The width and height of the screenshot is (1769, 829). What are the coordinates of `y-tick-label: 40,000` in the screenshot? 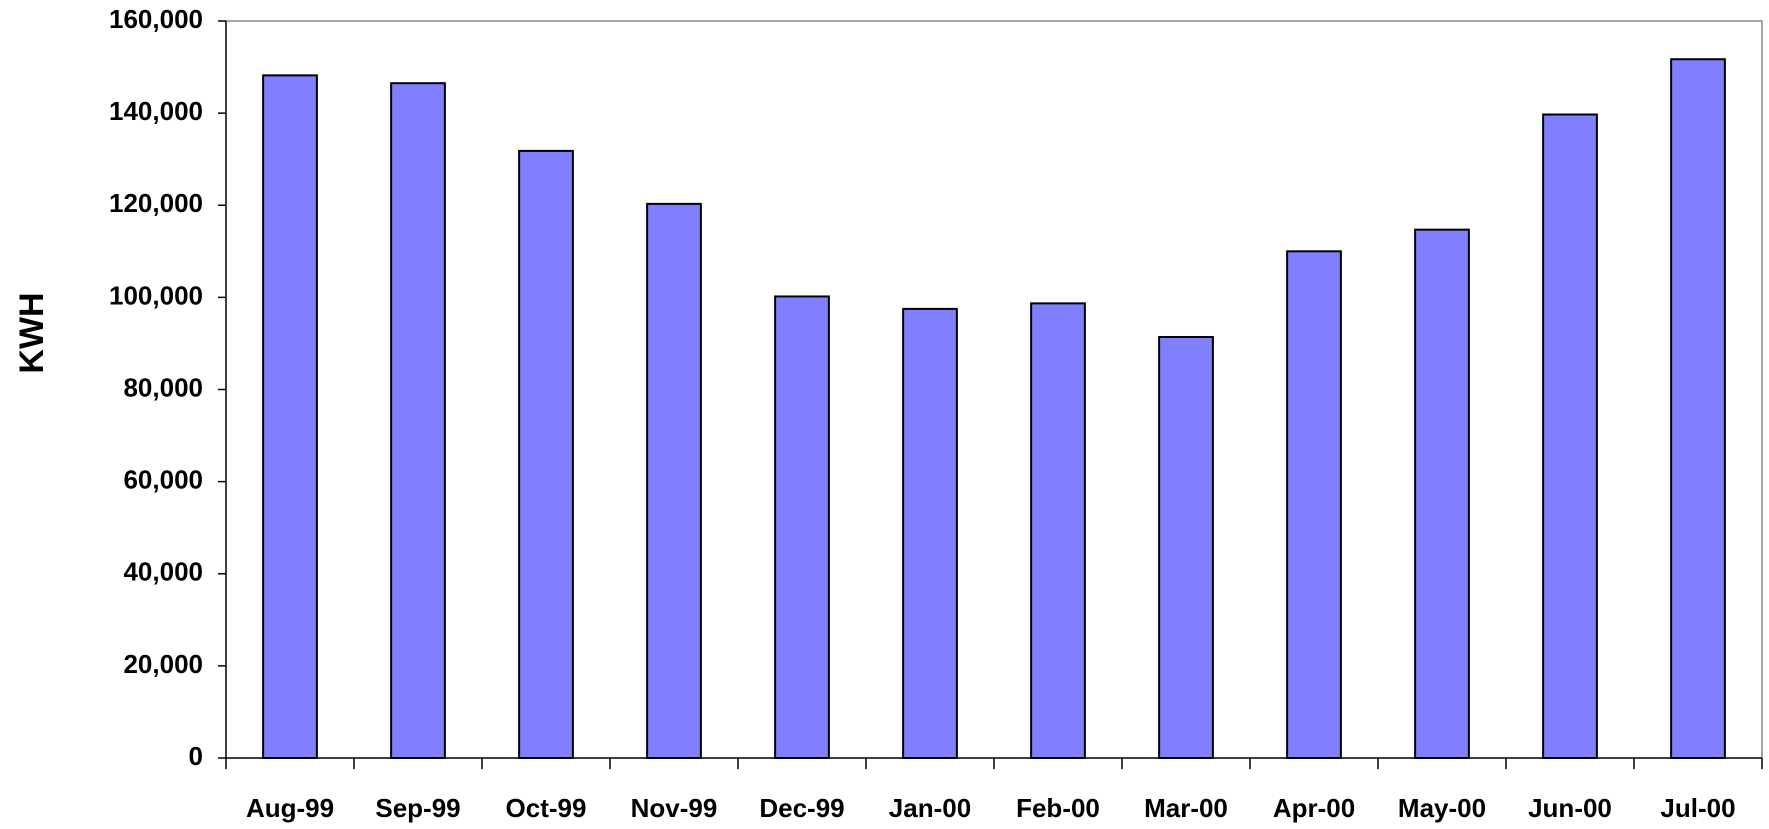 It's located at (163, 572).